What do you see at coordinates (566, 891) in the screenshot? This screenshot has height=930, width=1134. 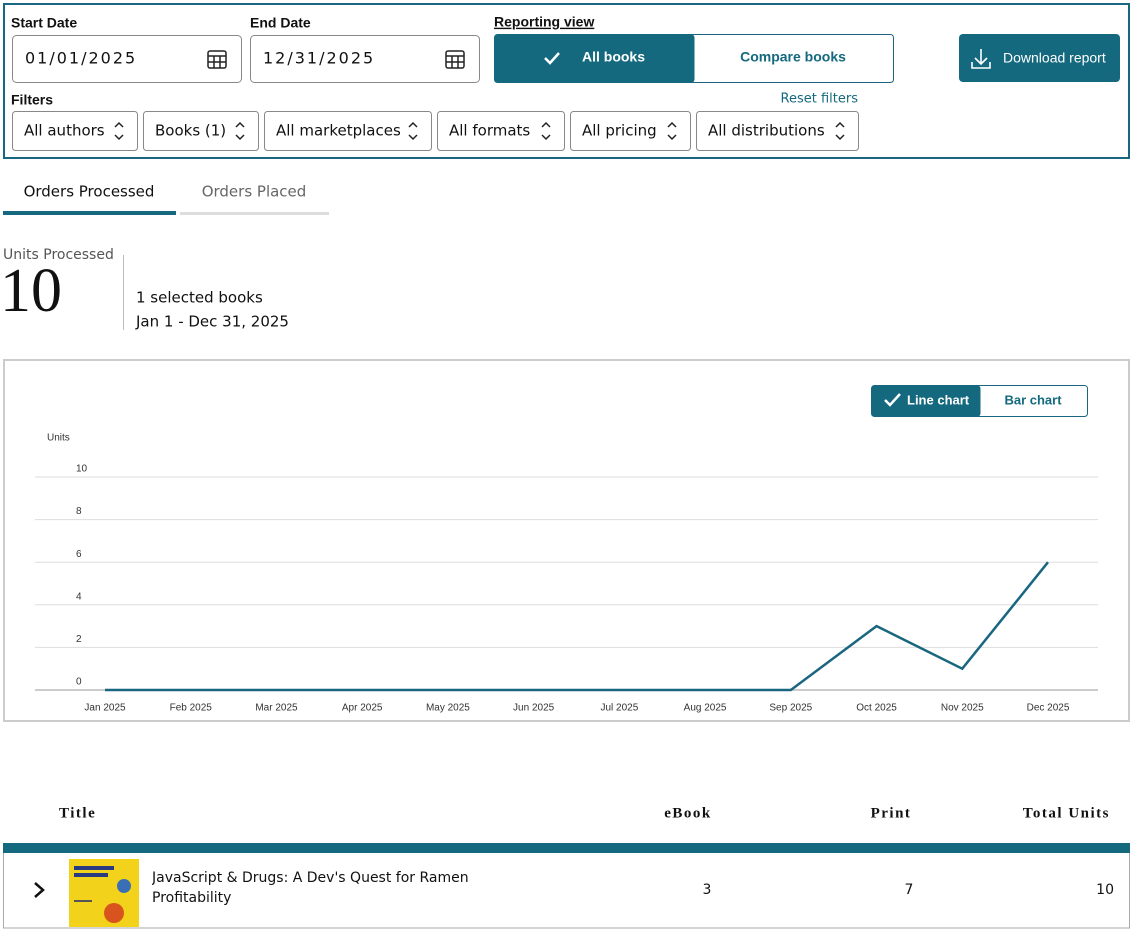 I see `row-border` at bounding box center [566, 891].